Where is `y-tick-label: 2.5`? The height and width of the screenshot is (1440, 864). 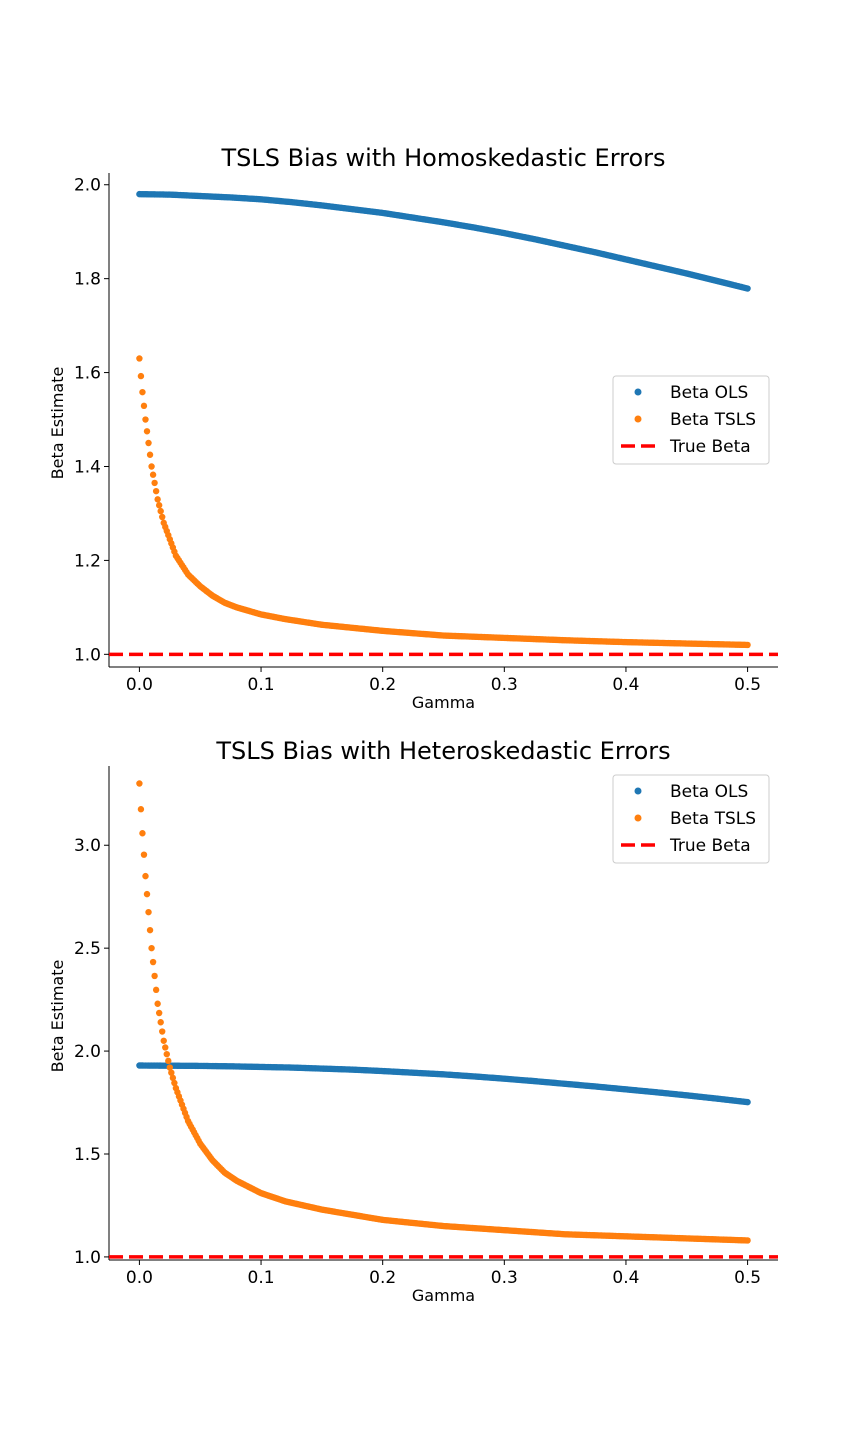
y-tick-label: 2.5 is located at coordinates (87, 949).